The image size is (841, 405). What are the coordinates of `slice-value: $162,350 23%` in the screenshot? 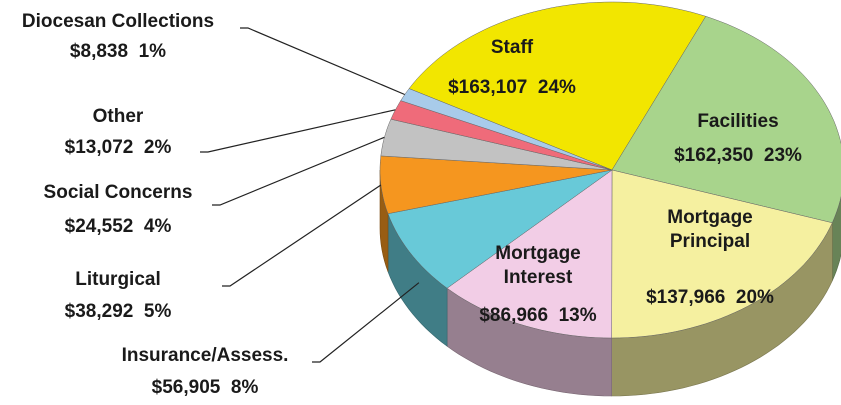 It's located at (738, 155).